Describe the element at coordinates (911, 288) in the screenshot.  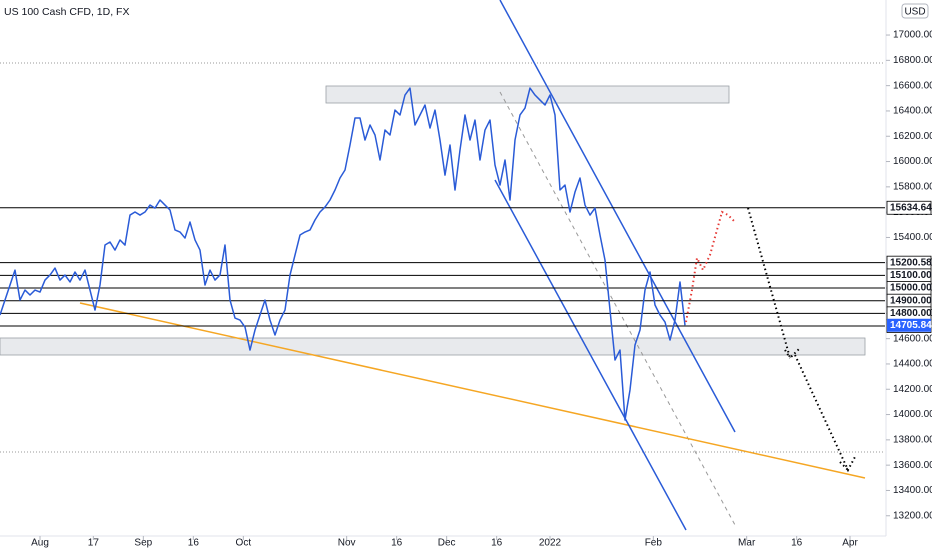
I see `price-level-label: 15000.00` at that location.